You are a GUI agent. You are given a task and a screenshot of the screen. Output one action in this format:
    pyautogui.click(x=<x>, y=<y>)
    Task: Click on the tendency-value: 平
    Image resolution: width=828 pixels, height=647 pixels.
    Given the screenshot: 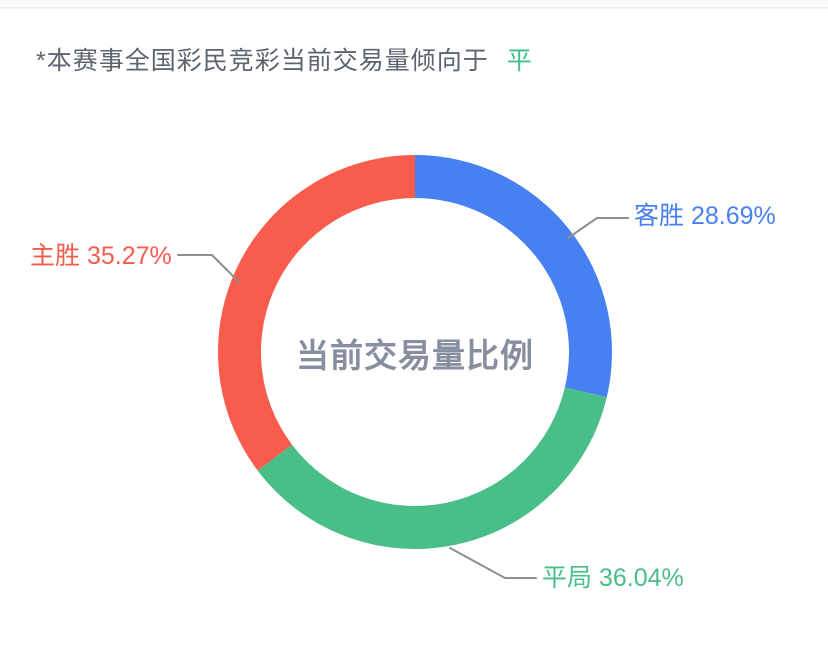 What is the action you would take?
    pyautogui.click(x=519, y=61)
    